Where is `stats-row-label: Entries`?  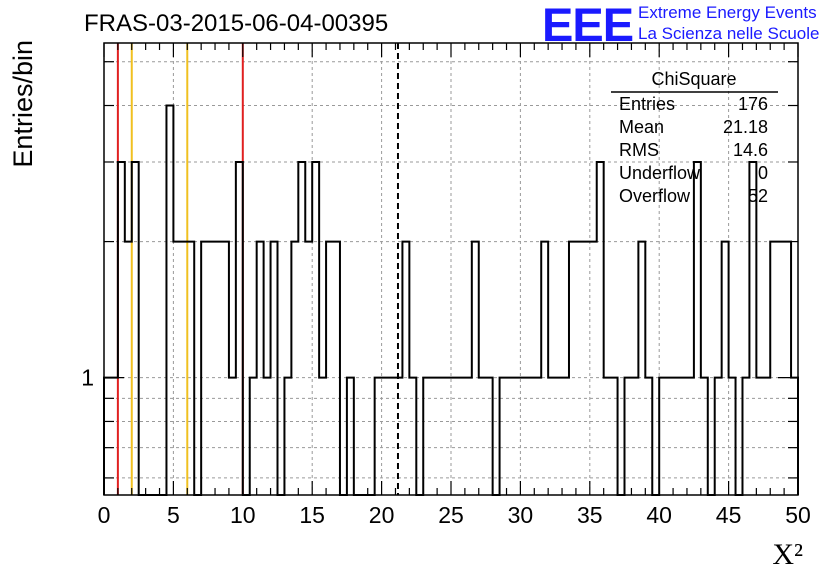
stats-row-label: Entries is located at coordinates (647, 104).